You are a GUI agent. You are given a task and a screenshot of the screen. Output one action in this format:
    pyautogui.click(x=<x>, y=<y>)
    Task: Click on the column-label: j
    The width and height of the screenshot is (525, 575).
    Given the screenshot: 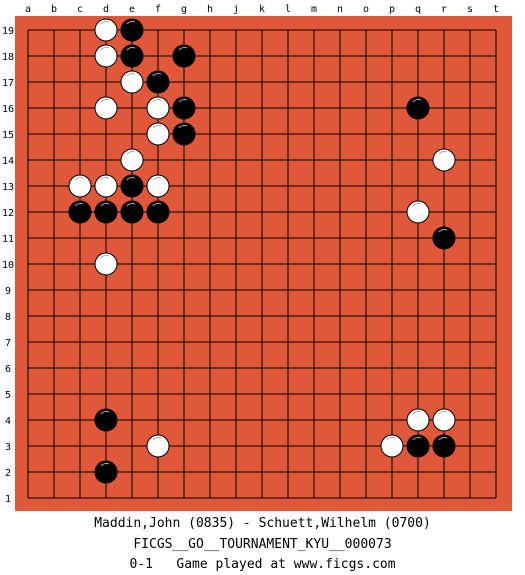 What is the action you would take?
    pyautogui.click(x=236, y=9)
    